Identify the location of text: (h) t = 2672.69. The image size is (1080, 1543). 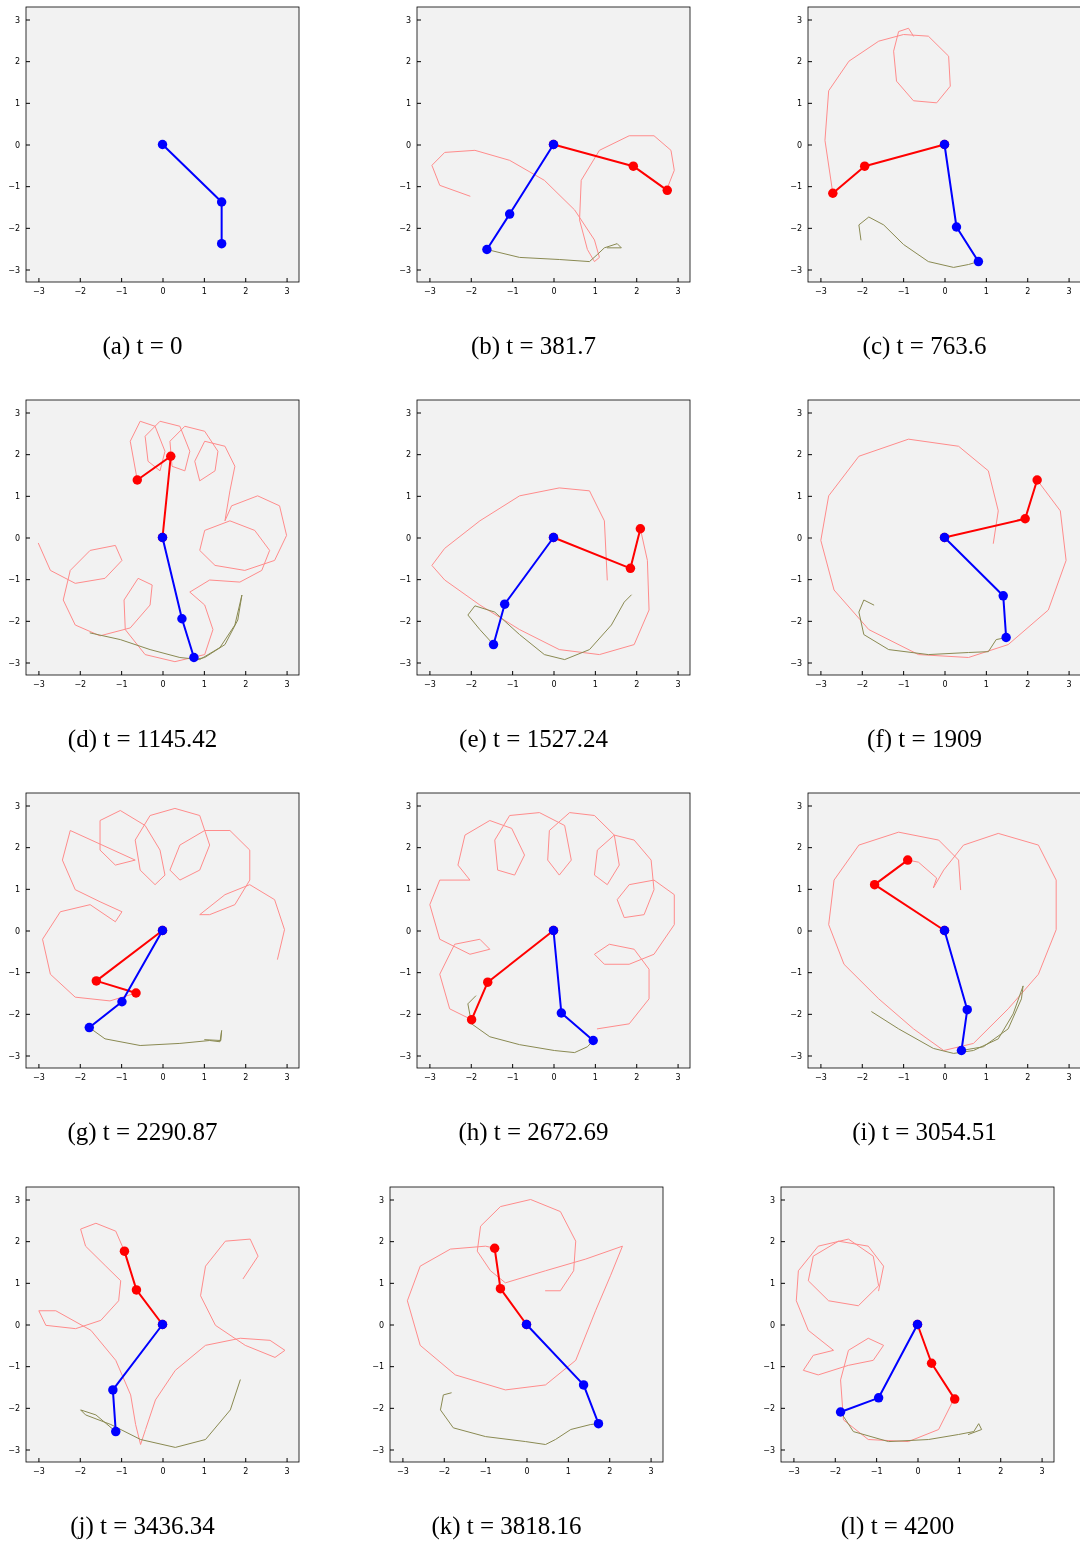
(533, 1132).